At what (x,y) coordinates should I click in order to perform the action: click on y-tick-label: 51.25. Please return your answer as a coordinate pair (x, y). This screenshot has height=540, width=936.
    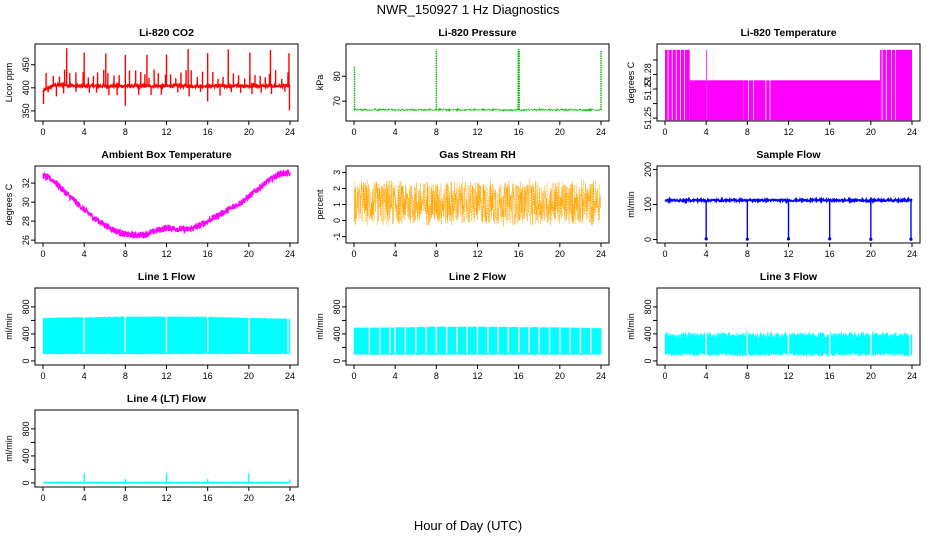
    Looking at the image, I should click on (648, 118).